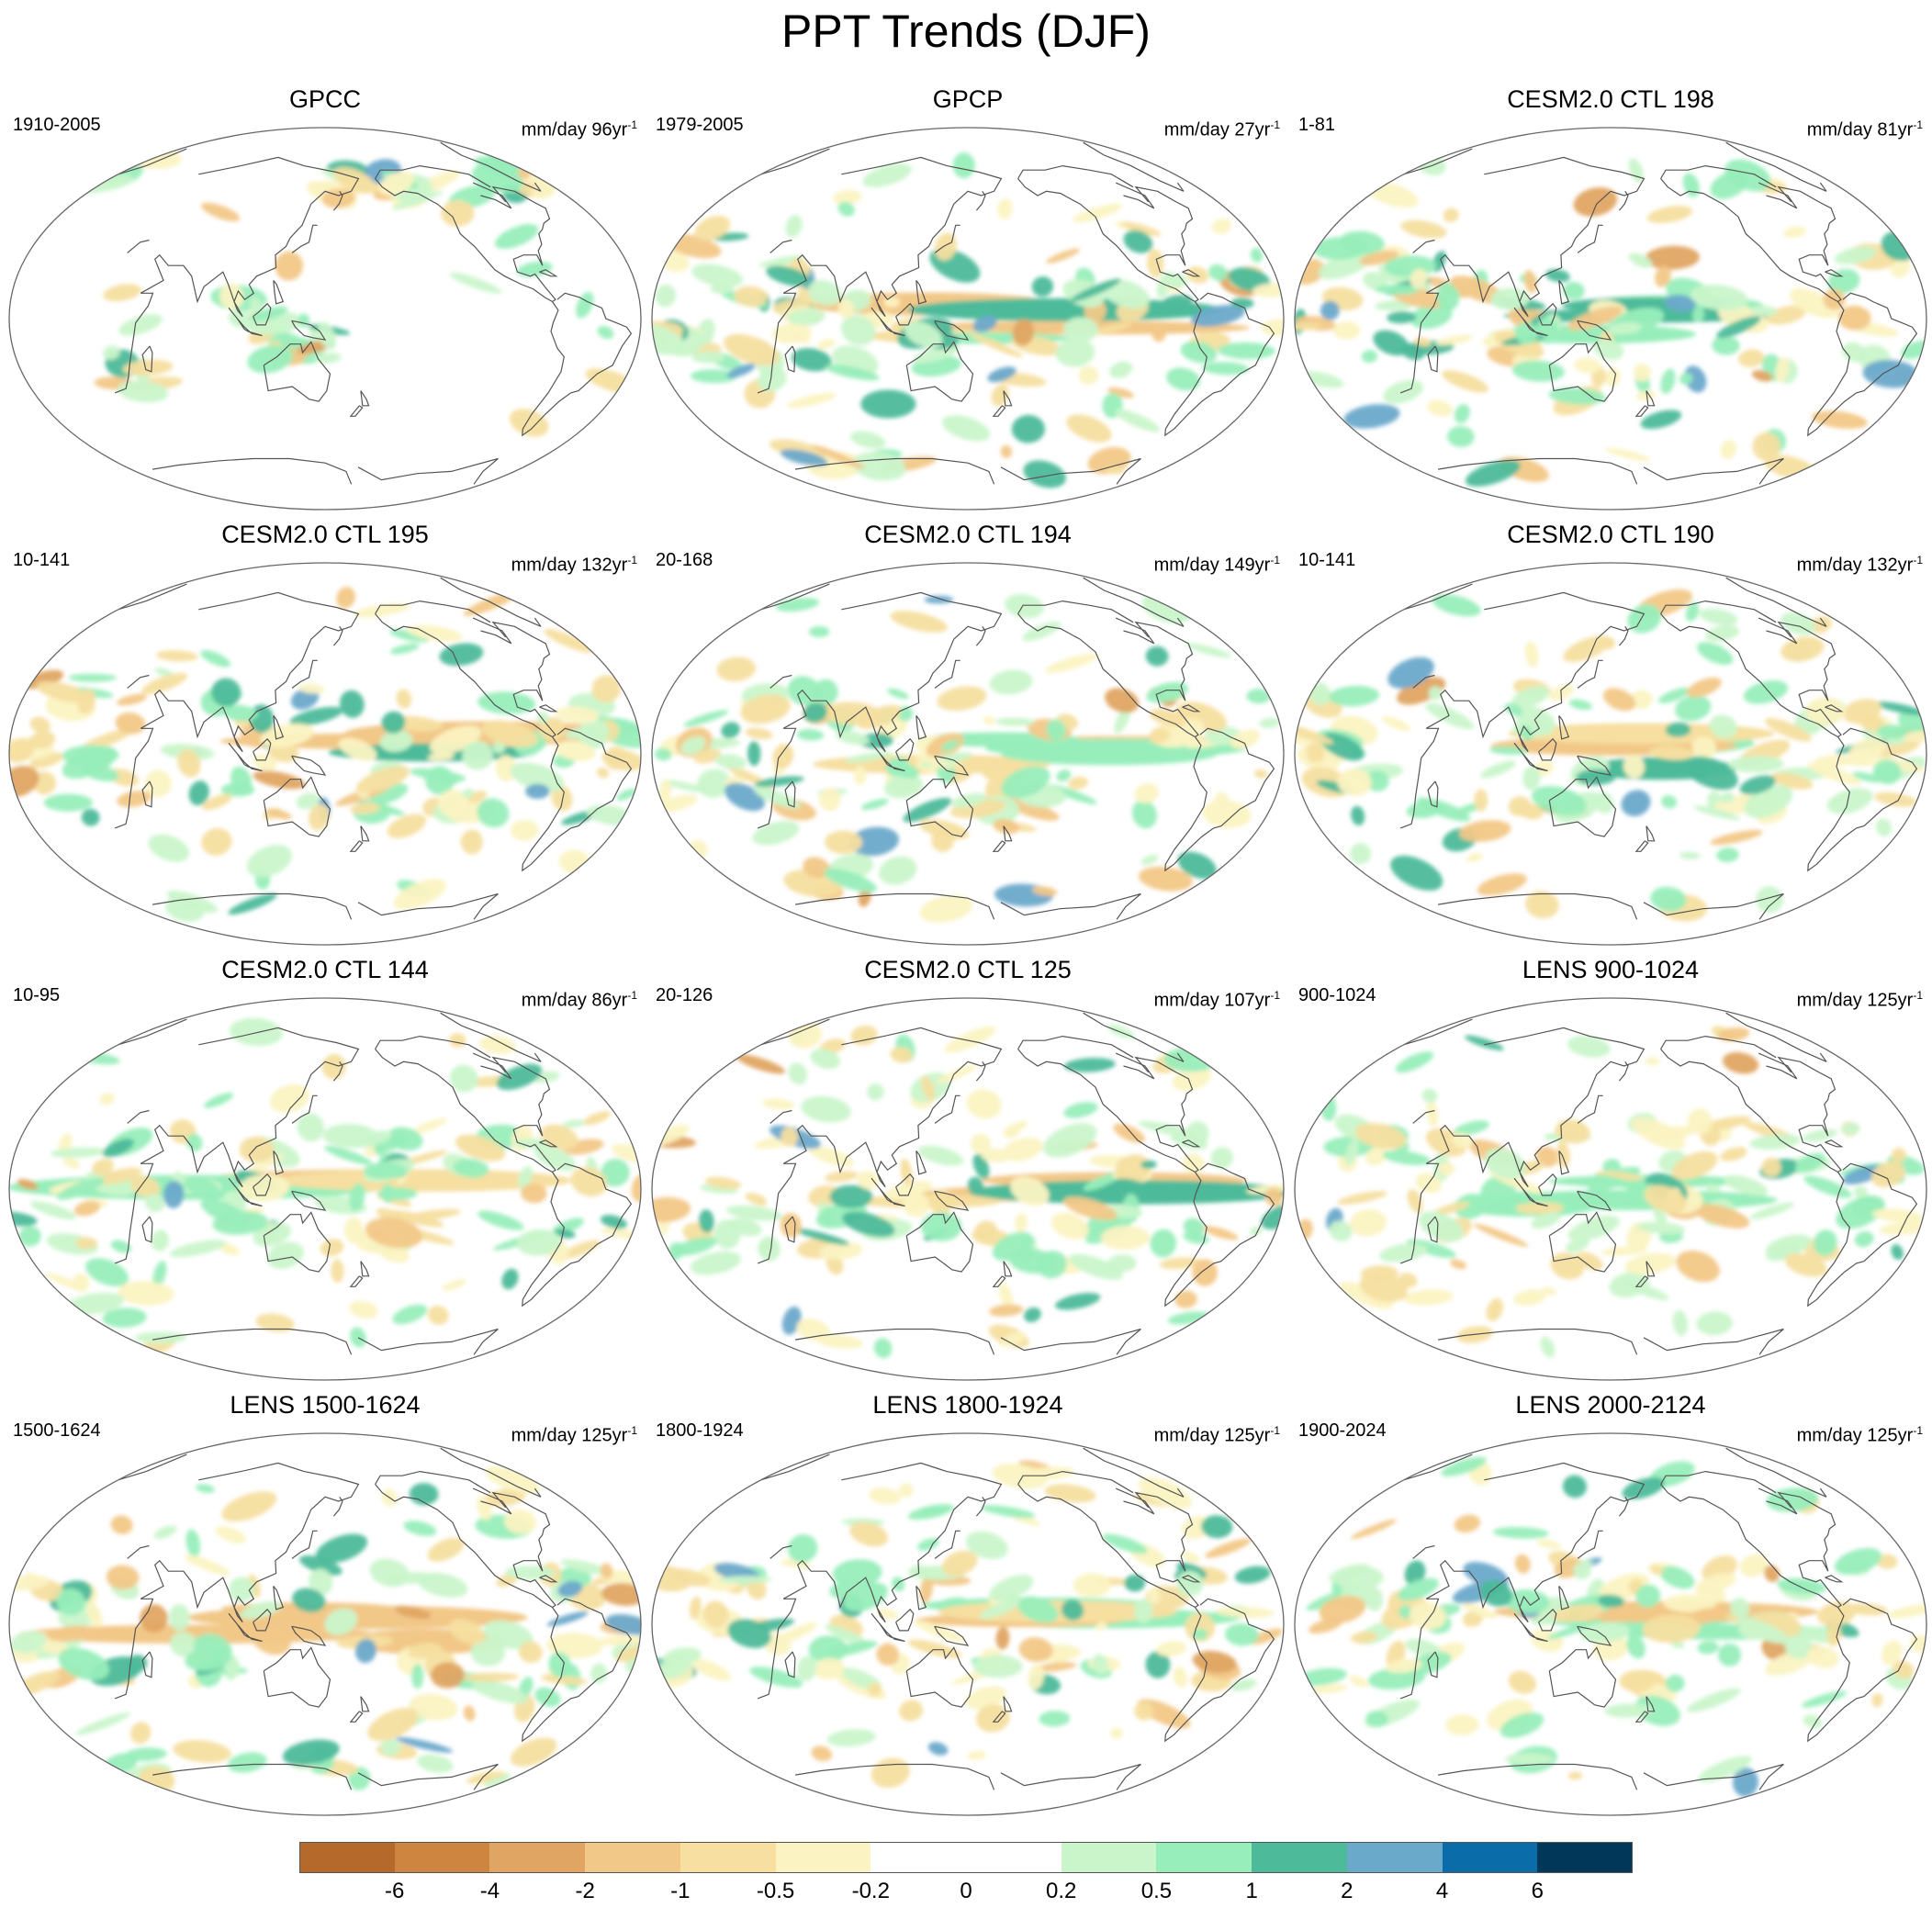 The image size is (1932, 1908). What do you see at coordinates (1061, 1891) in the screenshot?
I see `colorbar-tick-label: 0.2` at bounding box center [1061, 1891].